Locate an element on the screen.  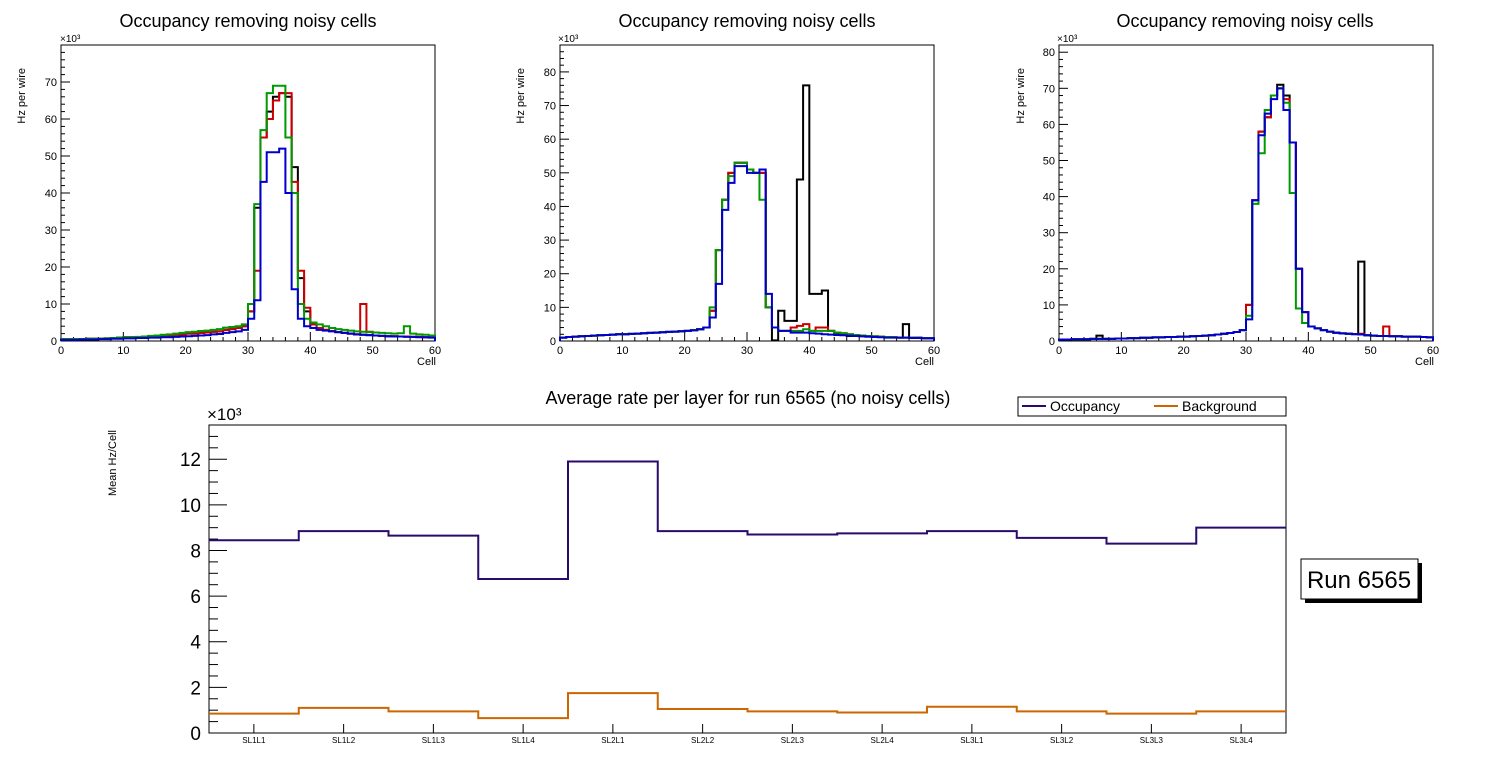
x-category-label: SL1L4 is located at coordinates (524, 740).